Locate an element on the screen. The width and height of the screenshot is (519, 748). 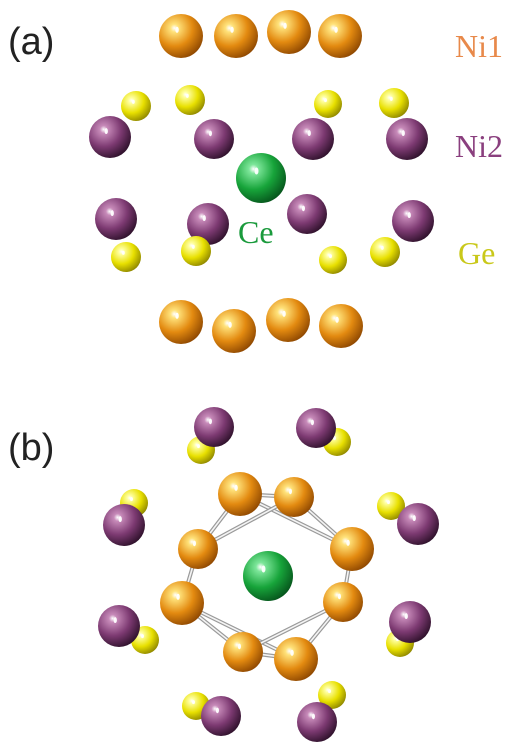
ce-atom-label: Ce is located at coordinates (256, 232).